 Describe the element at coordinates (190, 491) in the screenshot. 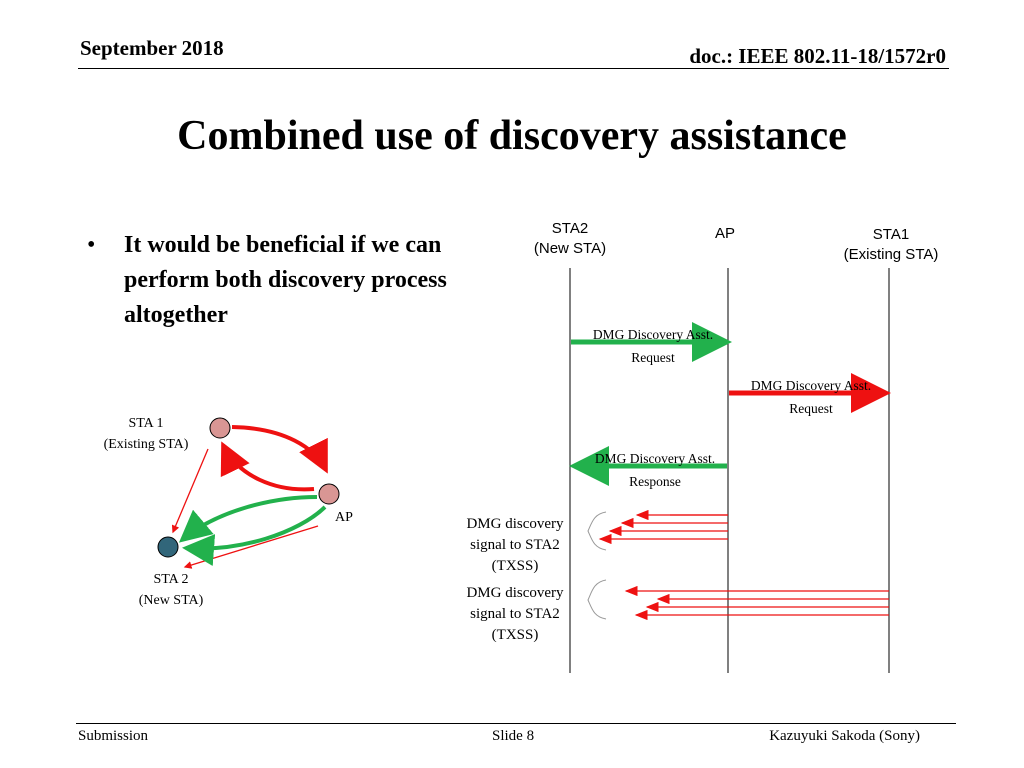

I see `sta1-to-sta2-arrow` at that location.